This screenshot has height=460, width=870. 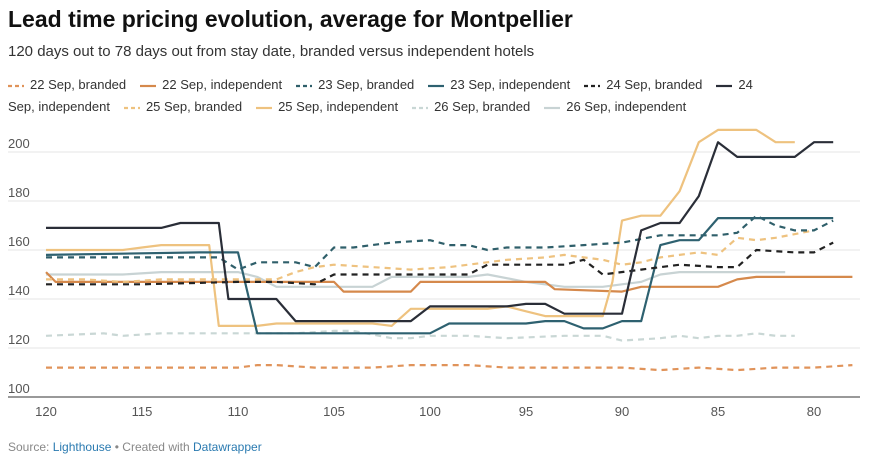 I want to click on legend-label: 22 Sep, independent, so click(x=222, y=84).